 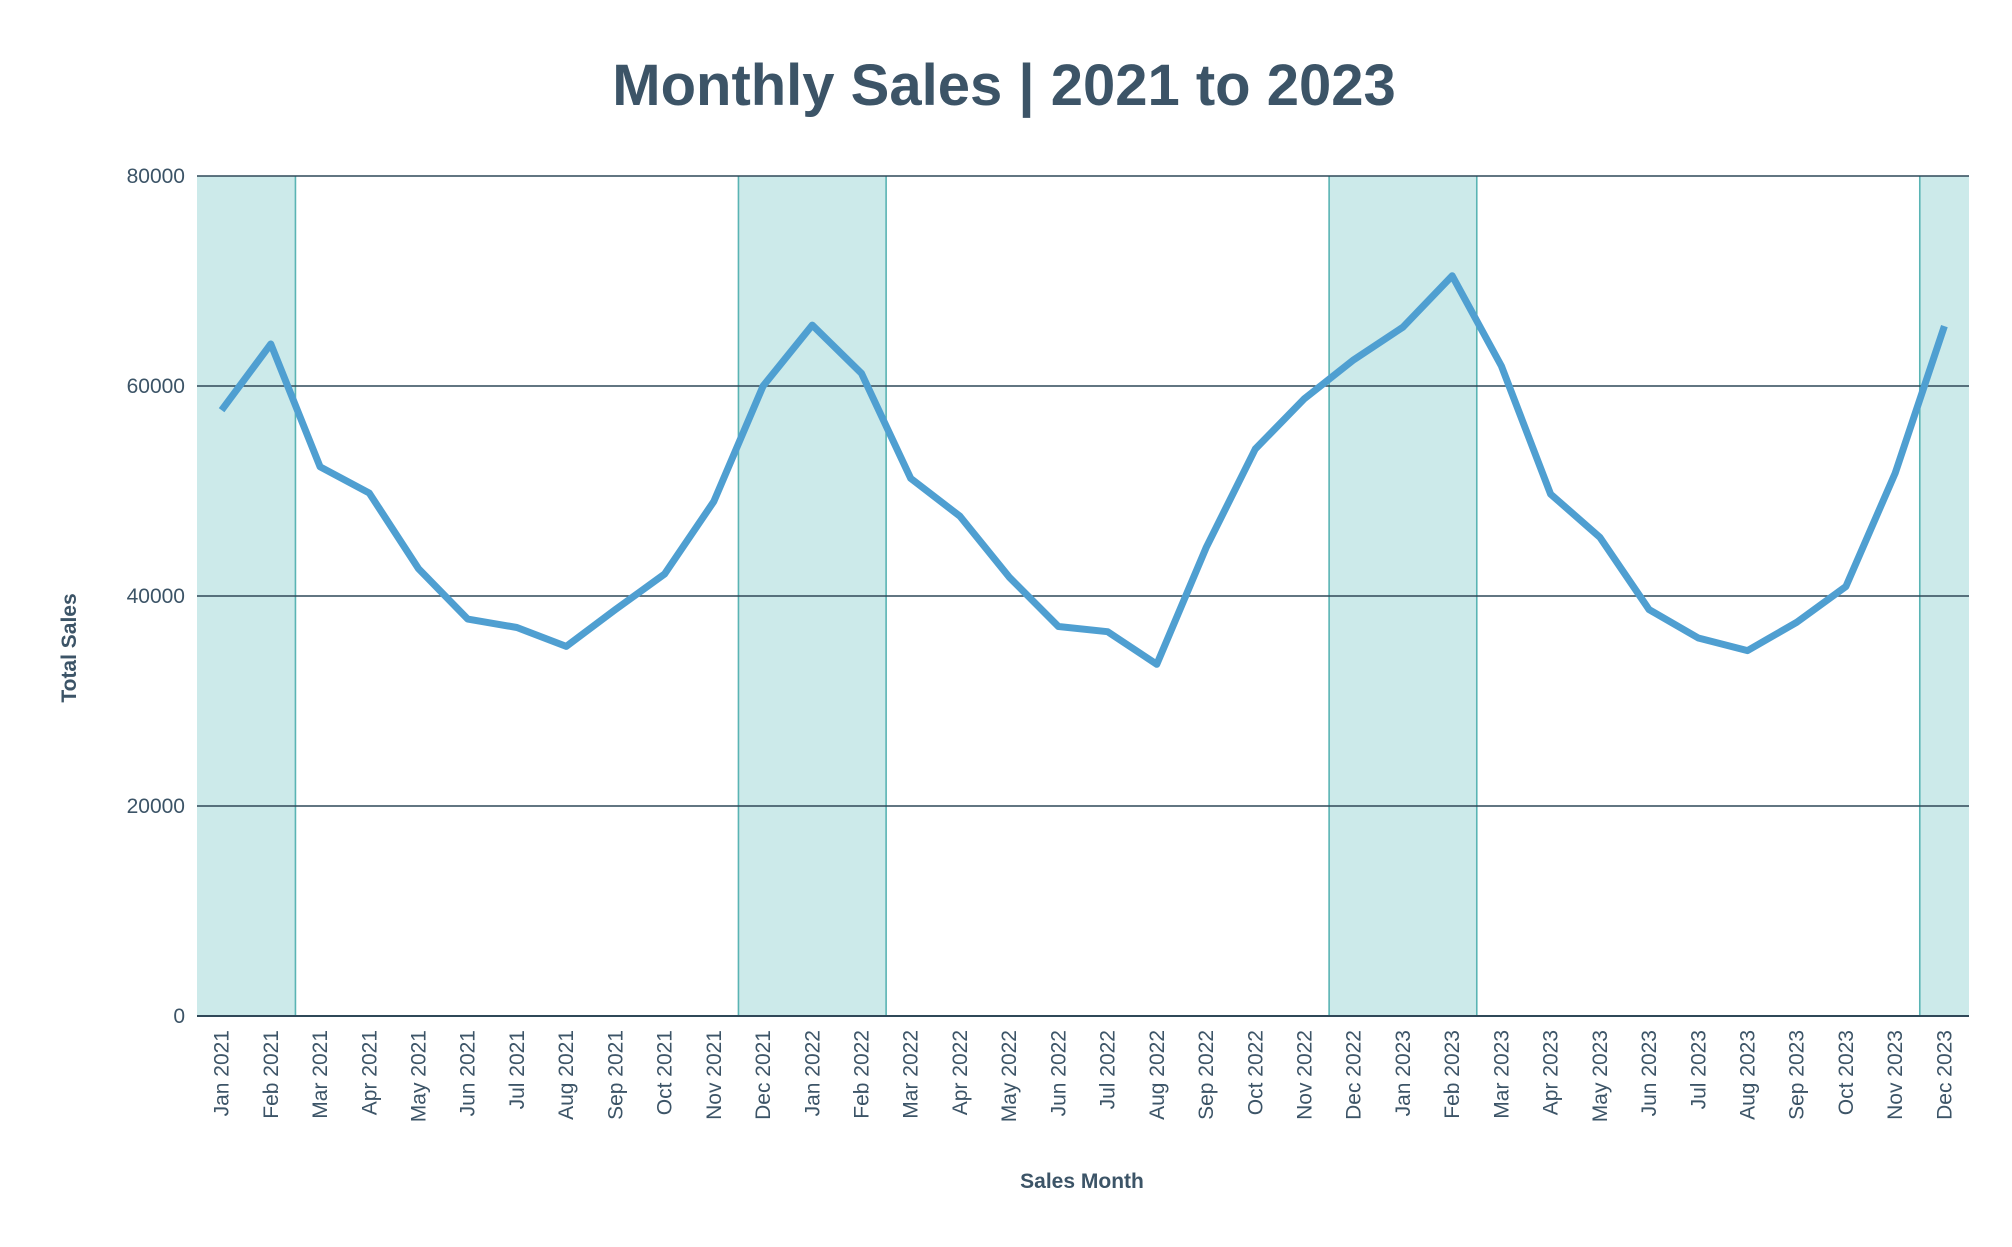 I want to click on x-tick-label: Apr 2023, so click(x=1551, y=1072).